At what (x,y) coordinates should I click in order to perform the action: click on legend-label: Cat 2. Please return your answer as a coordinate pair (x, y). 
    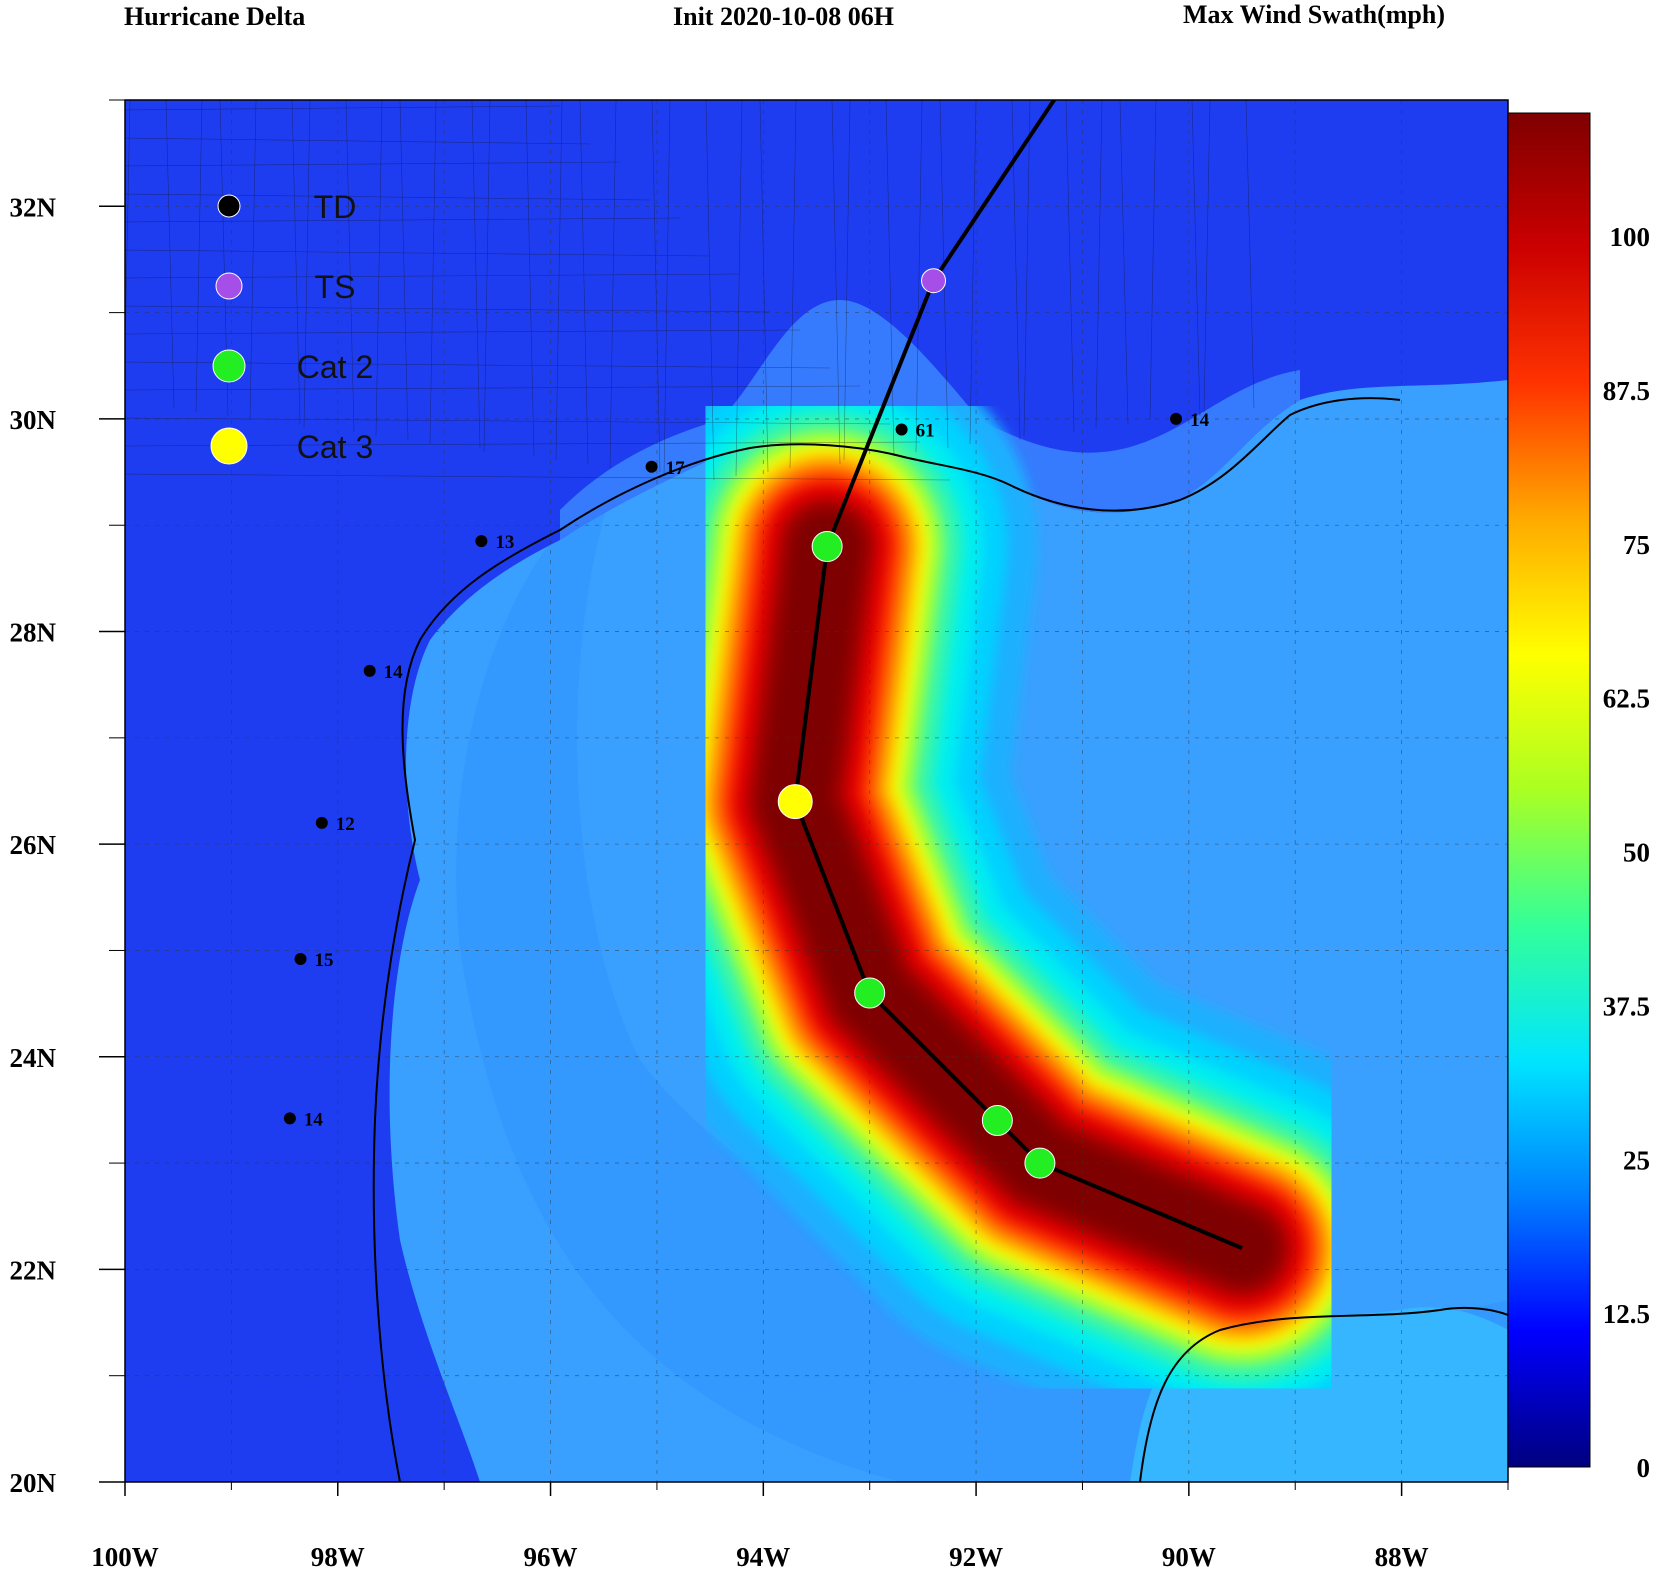
    Looking at the image, I should click on (335, 367).